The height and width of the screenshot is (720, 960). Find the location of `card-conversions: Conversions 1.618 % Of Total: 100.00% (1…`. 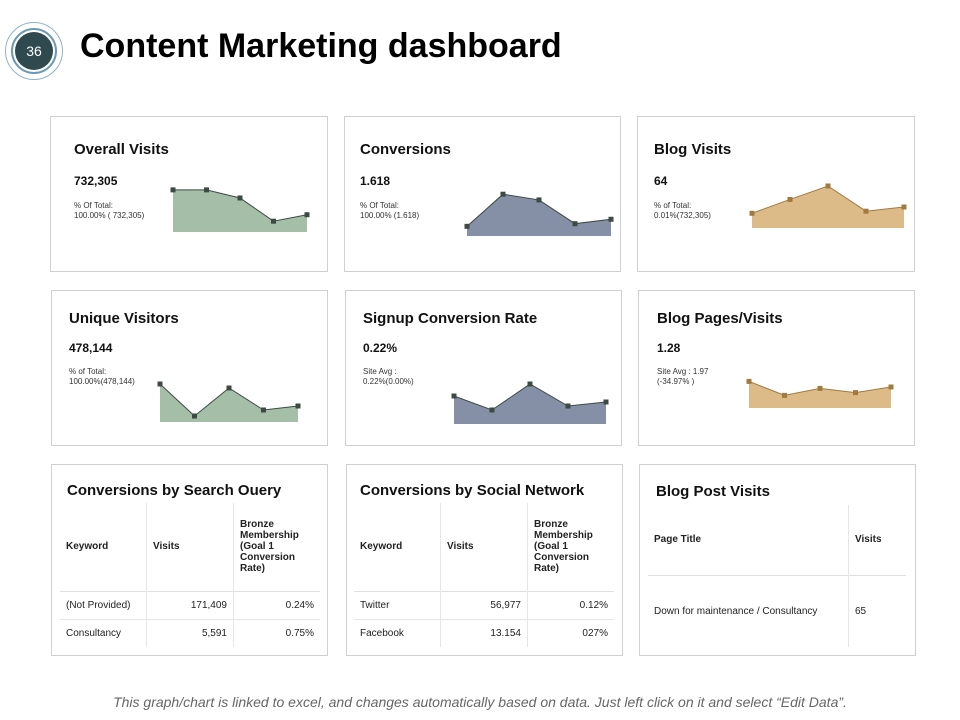

card-conversions: Conversions 1.618 % Of Total: 100.00% (1… is located at coordinates (482, 194).